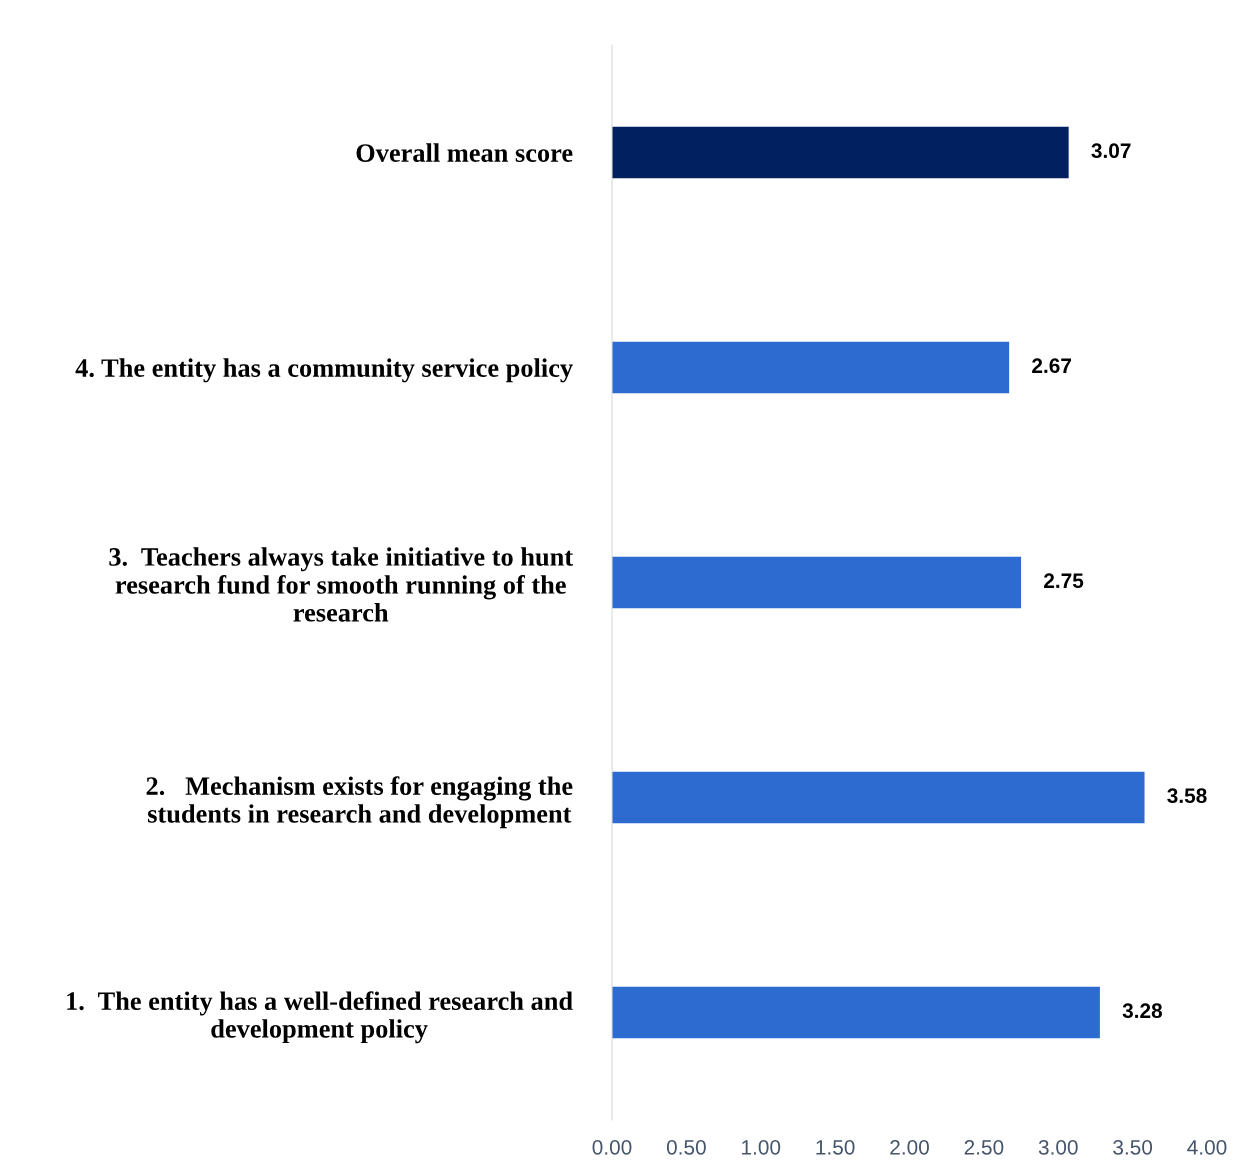  Describe the element at coordinates (359, 802) in the screenshot. I see `y-tick-label: 2. Mechanism exists for engaging the students in research and development` at that location.